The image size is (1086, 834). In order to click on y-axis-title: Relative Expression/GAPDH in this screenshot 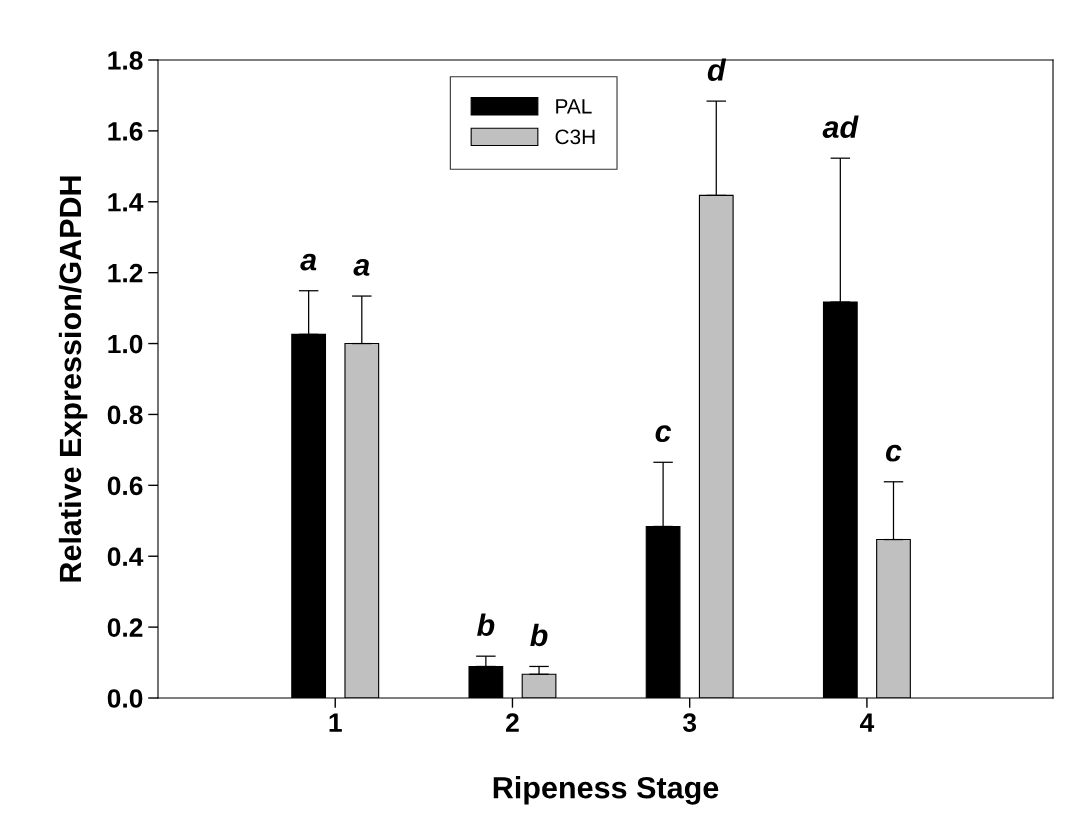, I will do `click(73, 379)`.